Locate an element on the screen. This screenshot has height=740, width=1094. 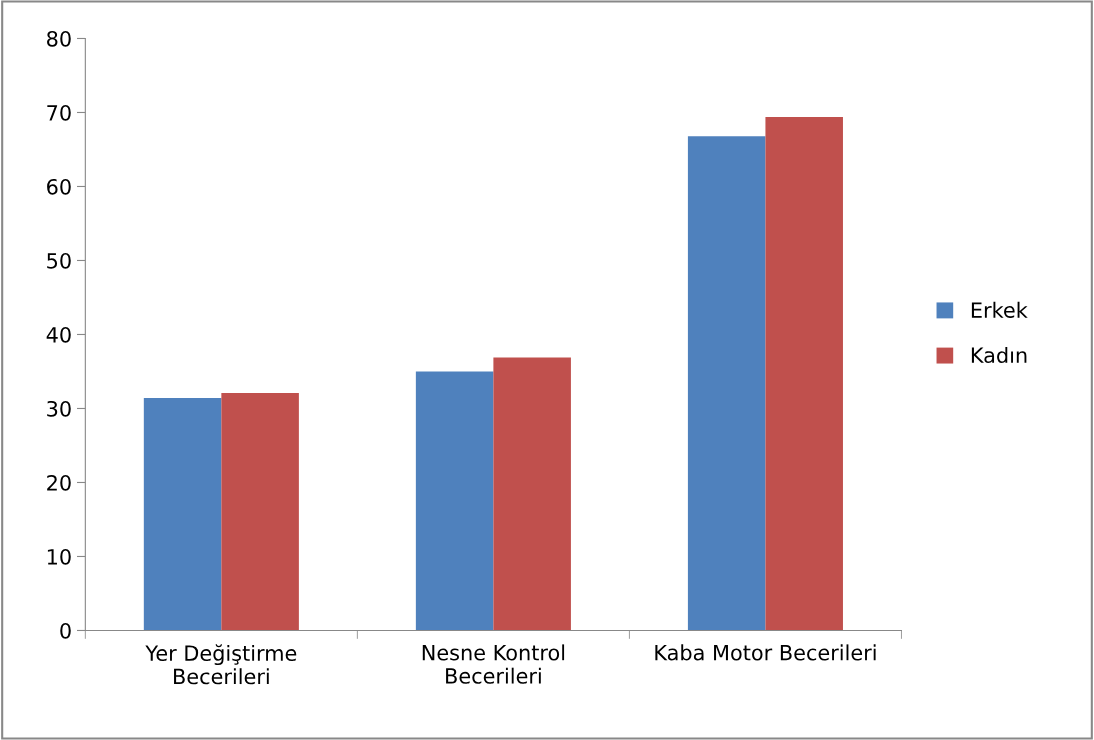
y-tick-label: 50 is located at coordinates (59, 260).